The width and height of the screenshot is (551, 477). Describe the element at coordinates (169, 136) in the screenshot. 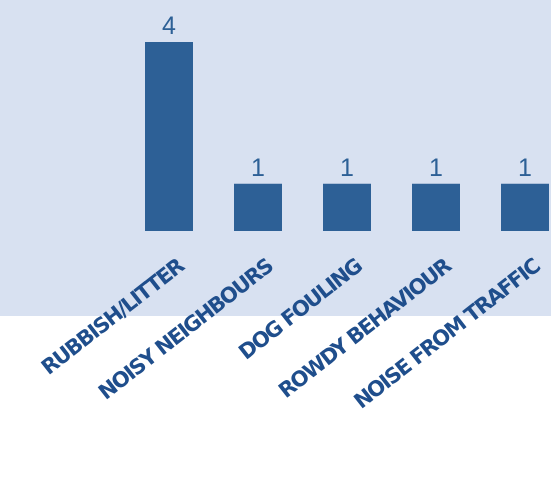

I see `bar-rubbish-litter` at that location.